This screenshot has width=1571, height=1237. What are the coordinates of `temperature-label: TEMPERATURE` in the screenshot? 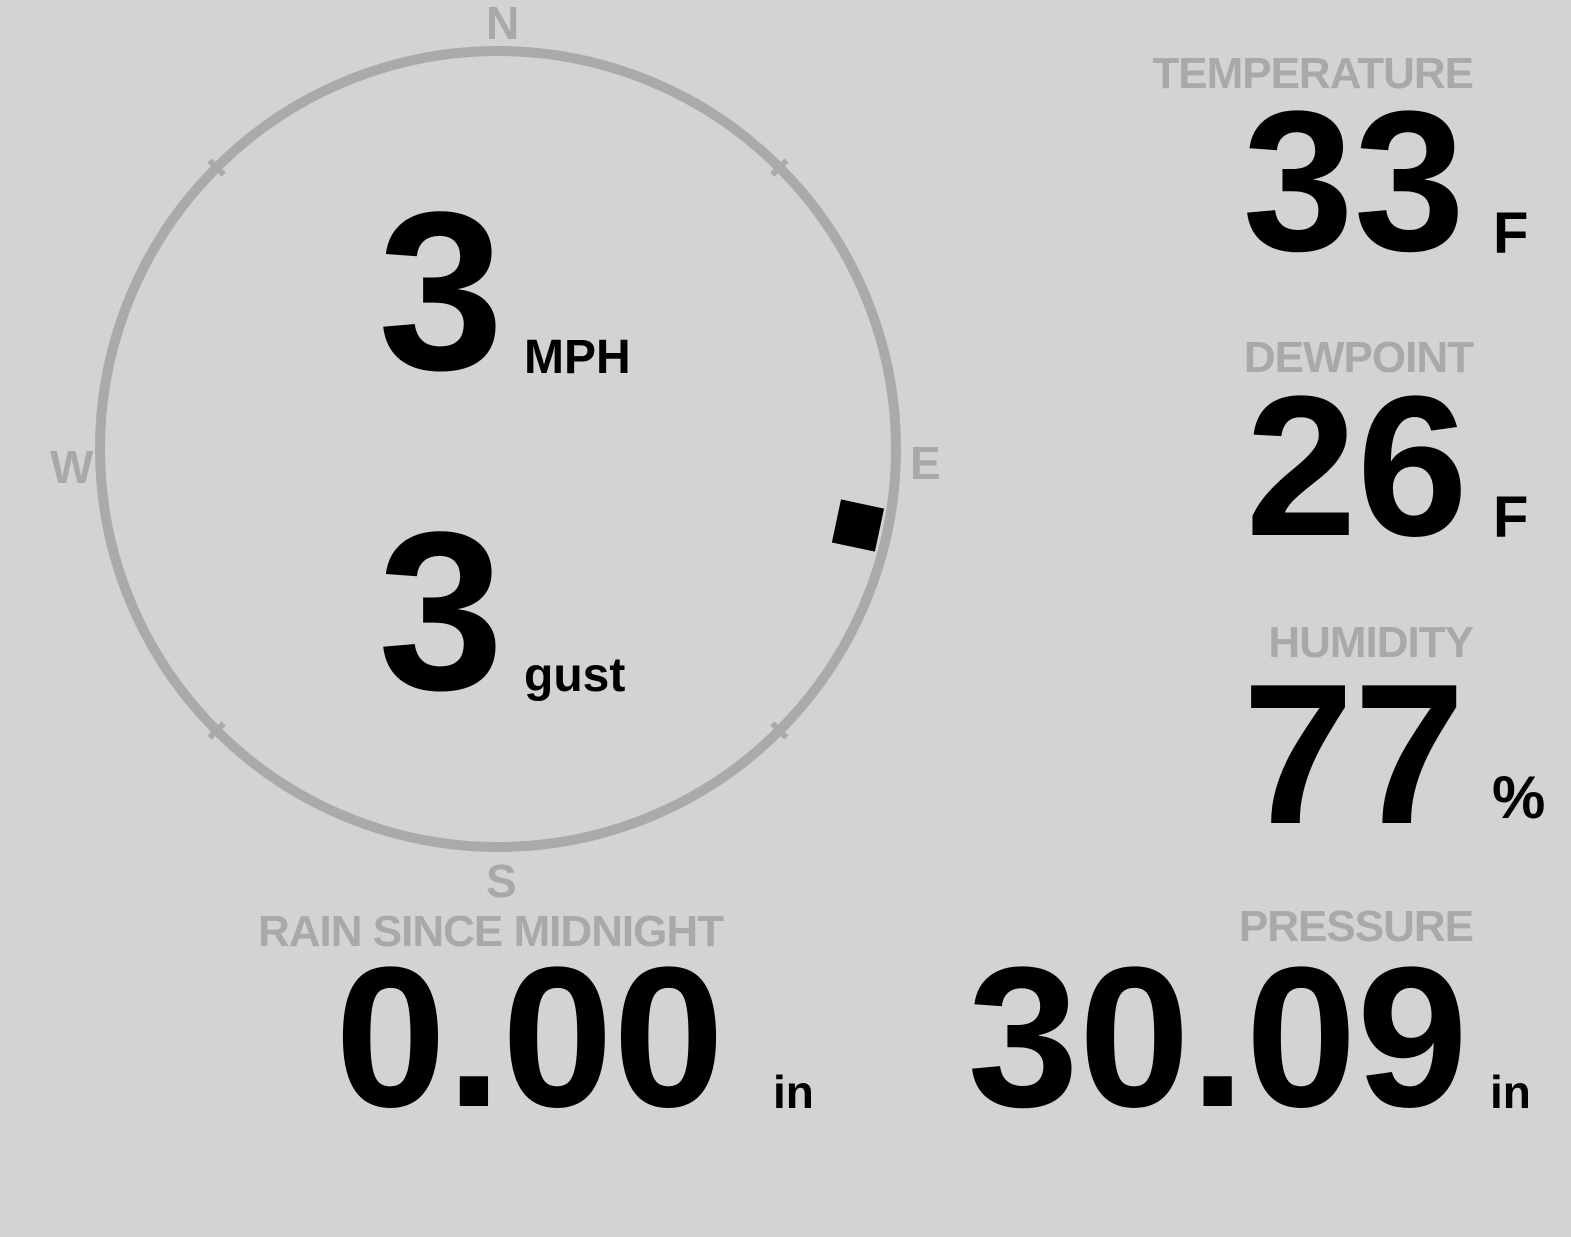 It's located at (1313, 73).